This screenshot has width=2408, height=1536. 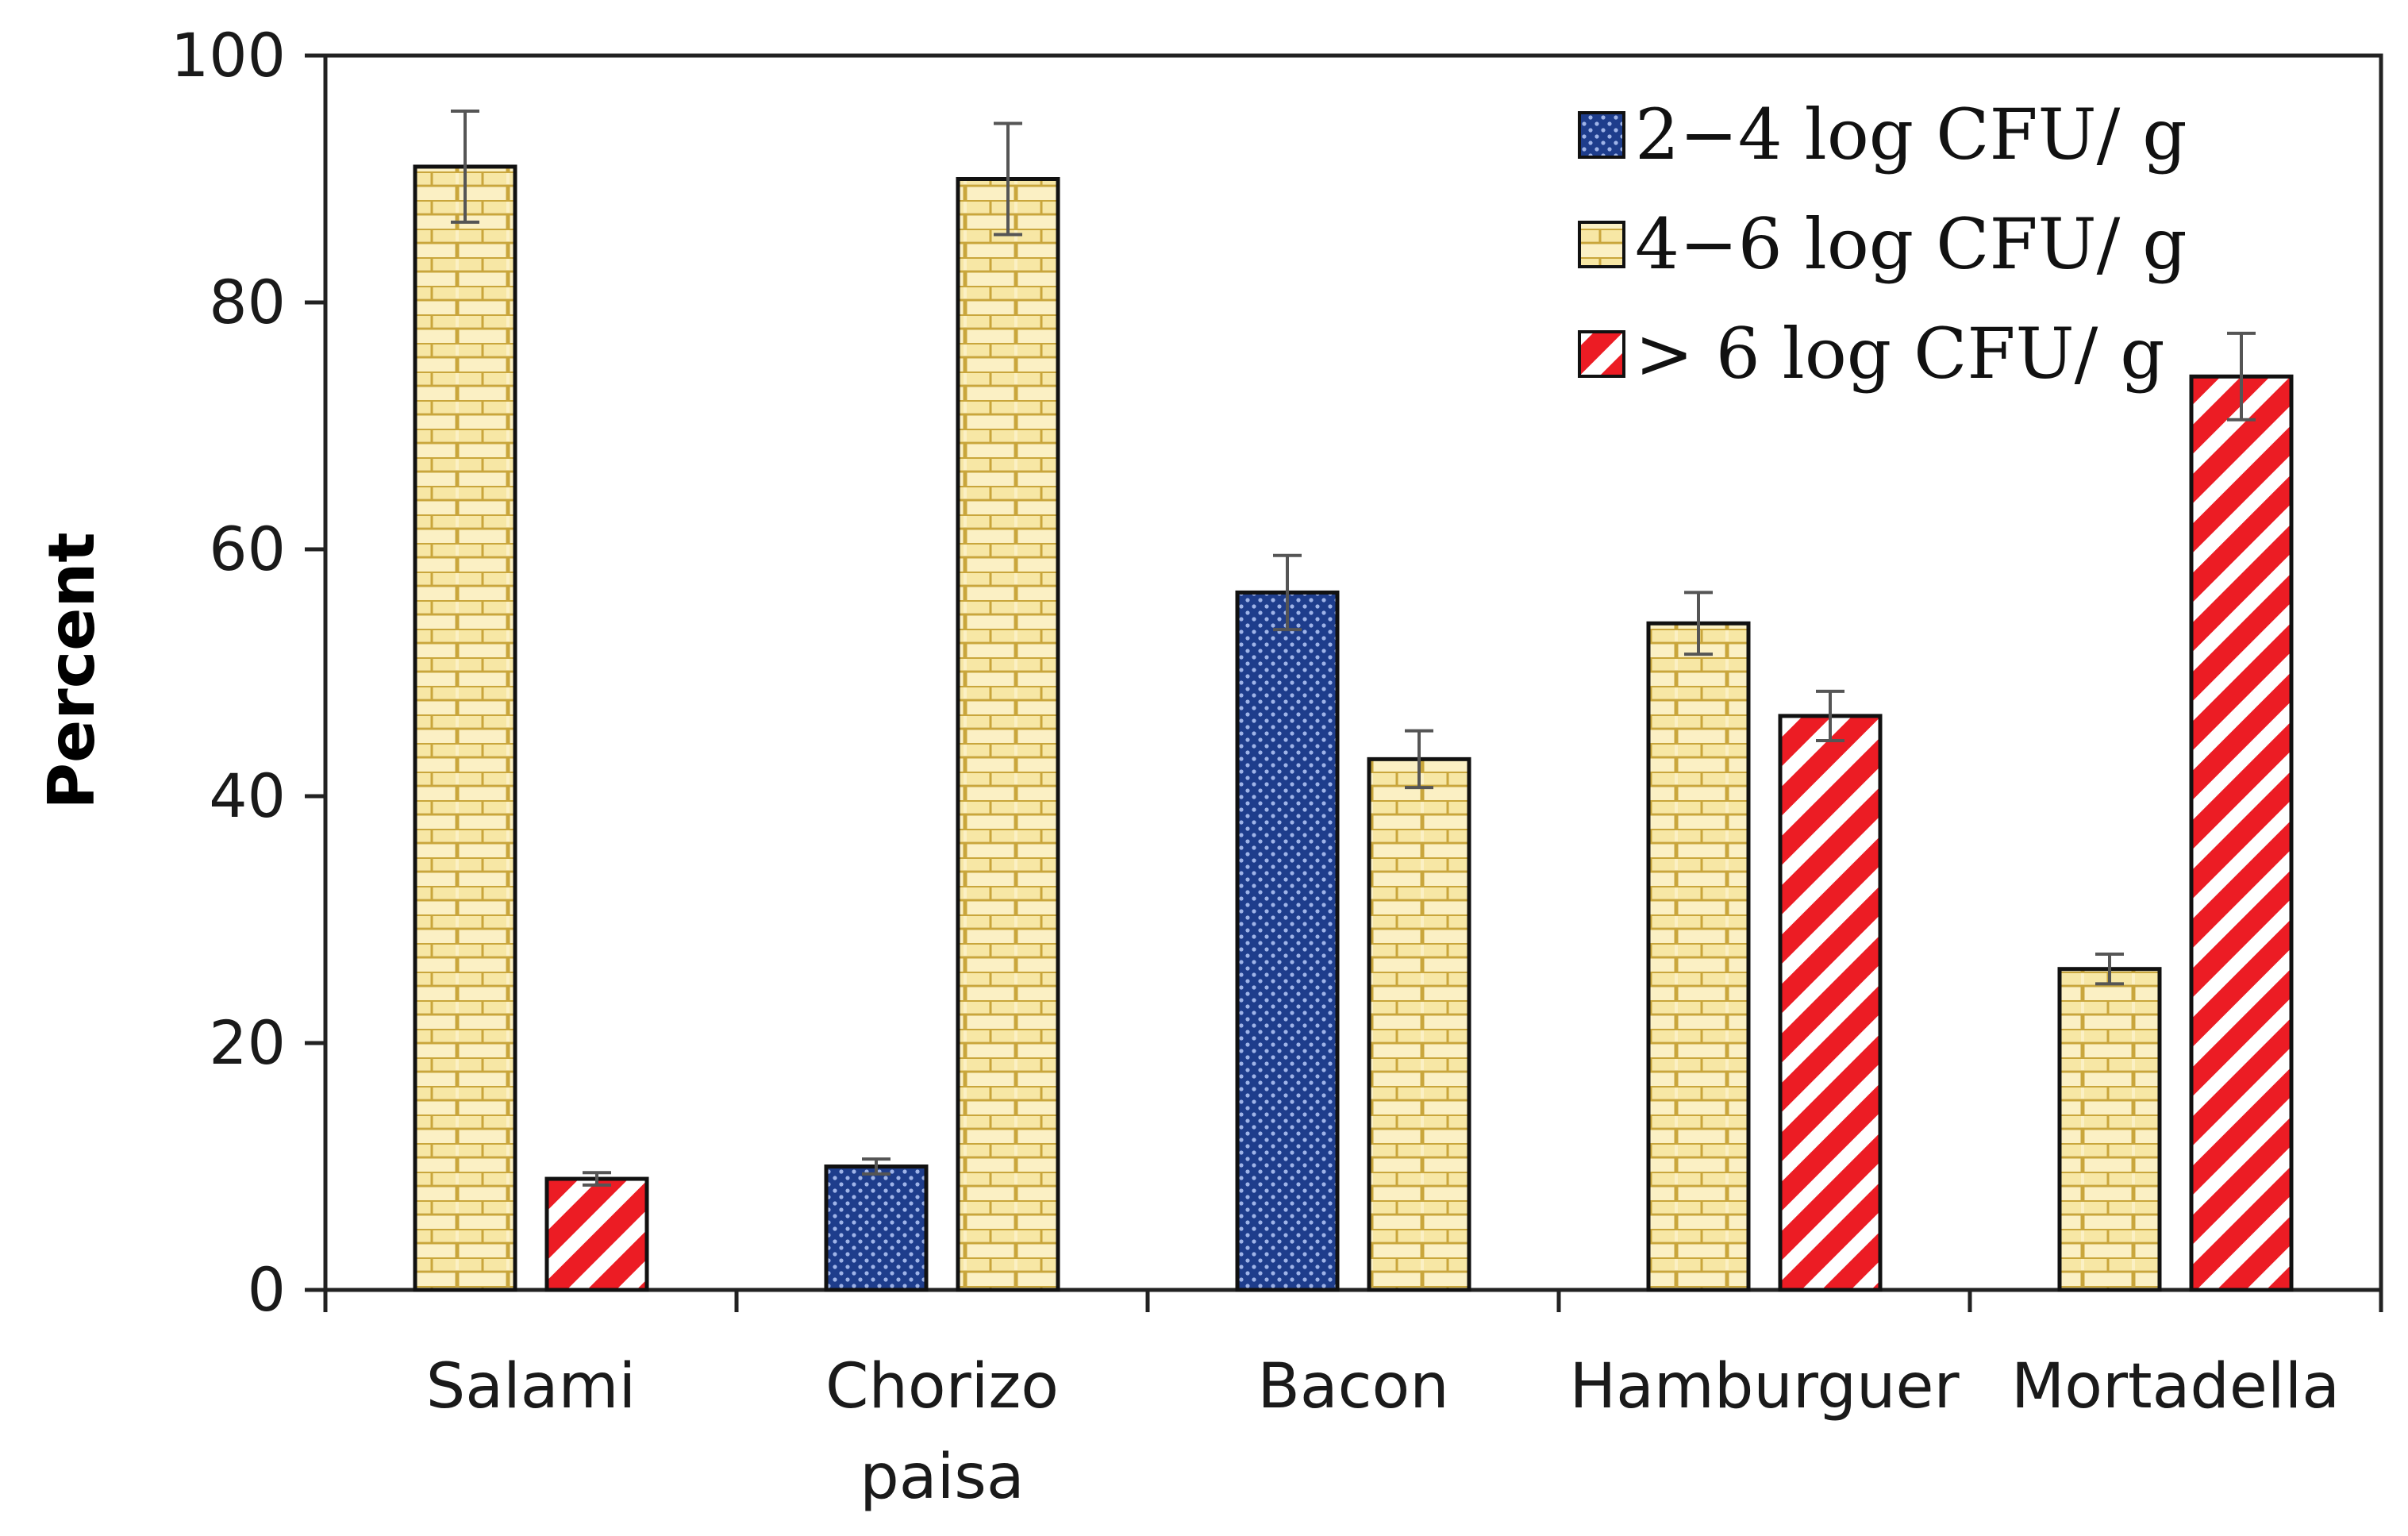 What do you see at coordinates (248, 672) in the screenshot?
I see `y-axis: 0 20 40 60 80 100` at bounding box center [248, 672].